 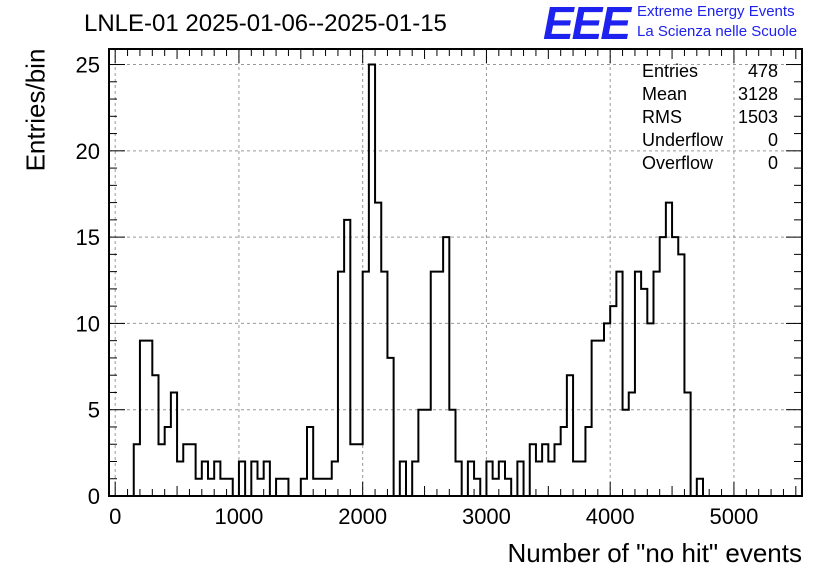 What do you see at coordinates (88, 237) in the screenshot?
I see `y-tick-label: 15` at bounding box center [88, 237].